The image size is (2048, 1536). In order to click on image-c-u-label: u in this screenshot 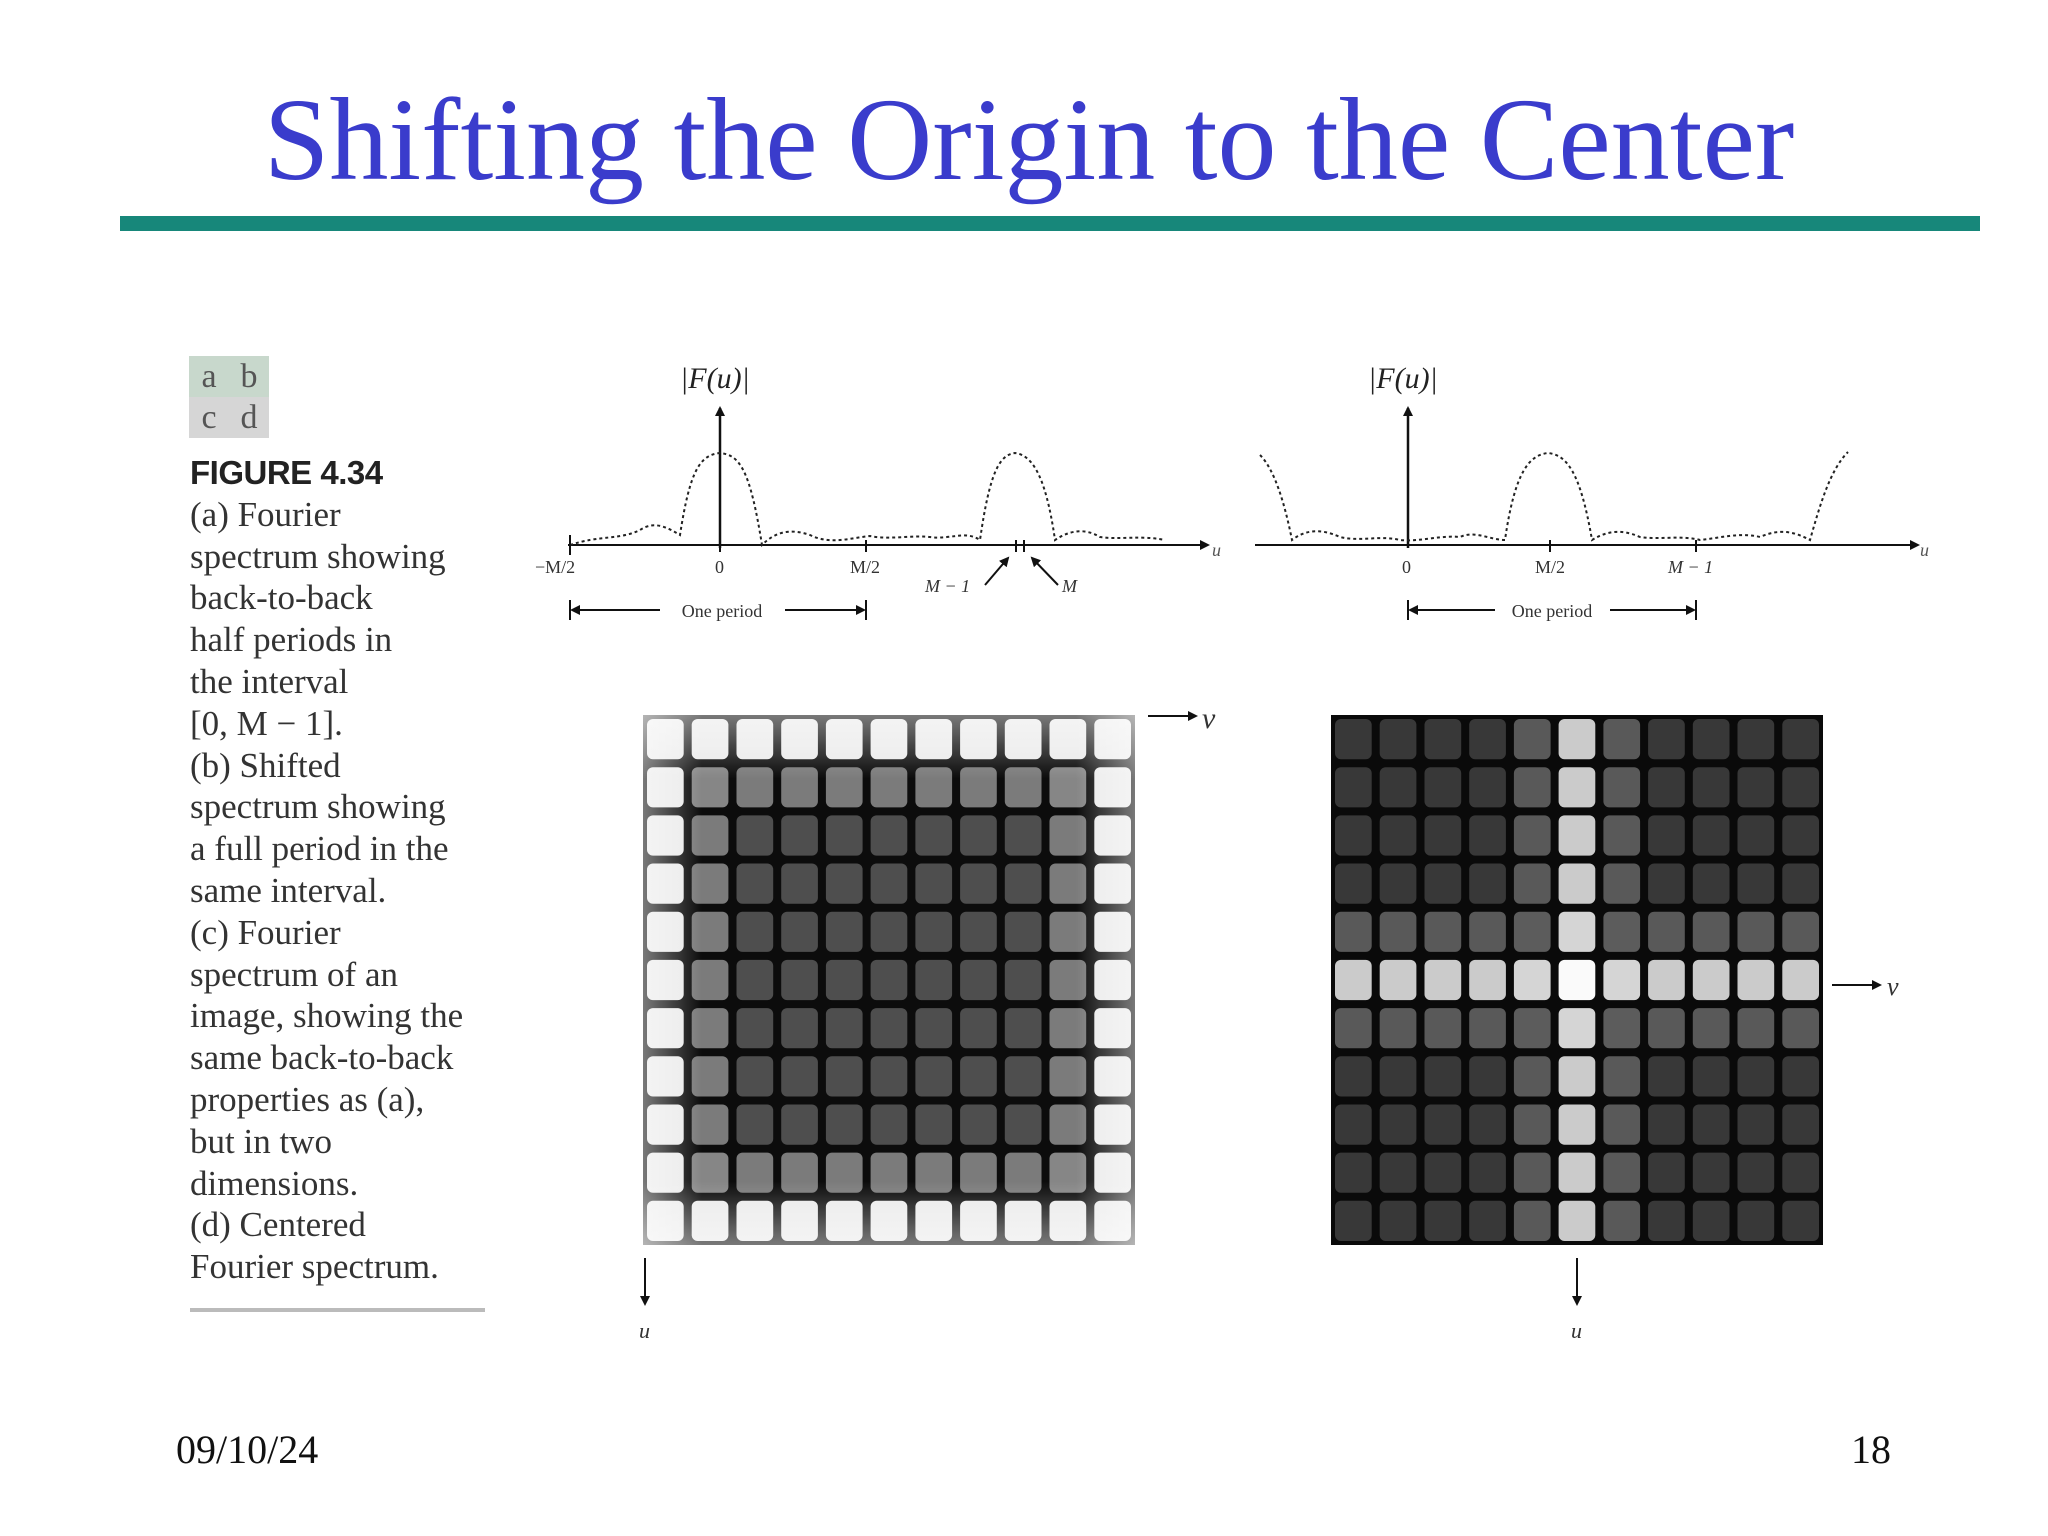, I will do `click(644, 1330)`.